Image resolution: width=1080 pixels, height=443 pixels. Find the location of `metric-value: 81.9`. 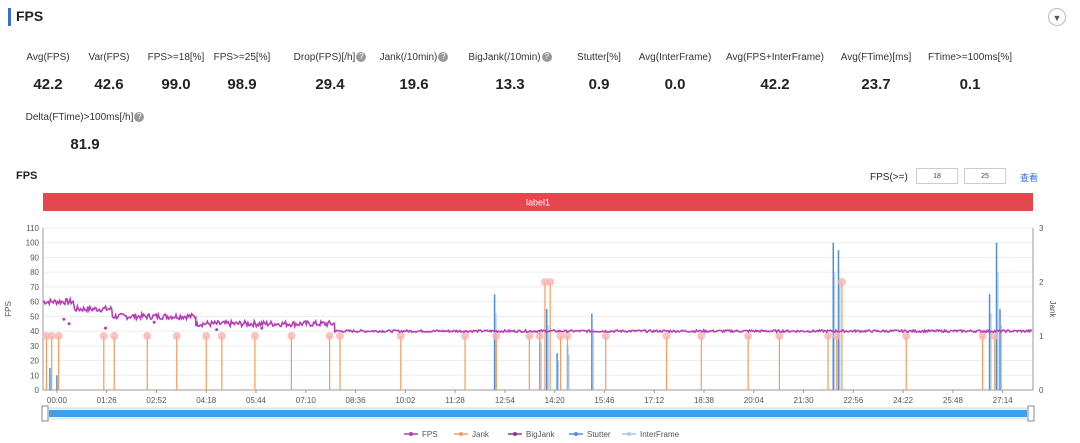

metric-value: 81.9 is located at coordinates (85, 144).